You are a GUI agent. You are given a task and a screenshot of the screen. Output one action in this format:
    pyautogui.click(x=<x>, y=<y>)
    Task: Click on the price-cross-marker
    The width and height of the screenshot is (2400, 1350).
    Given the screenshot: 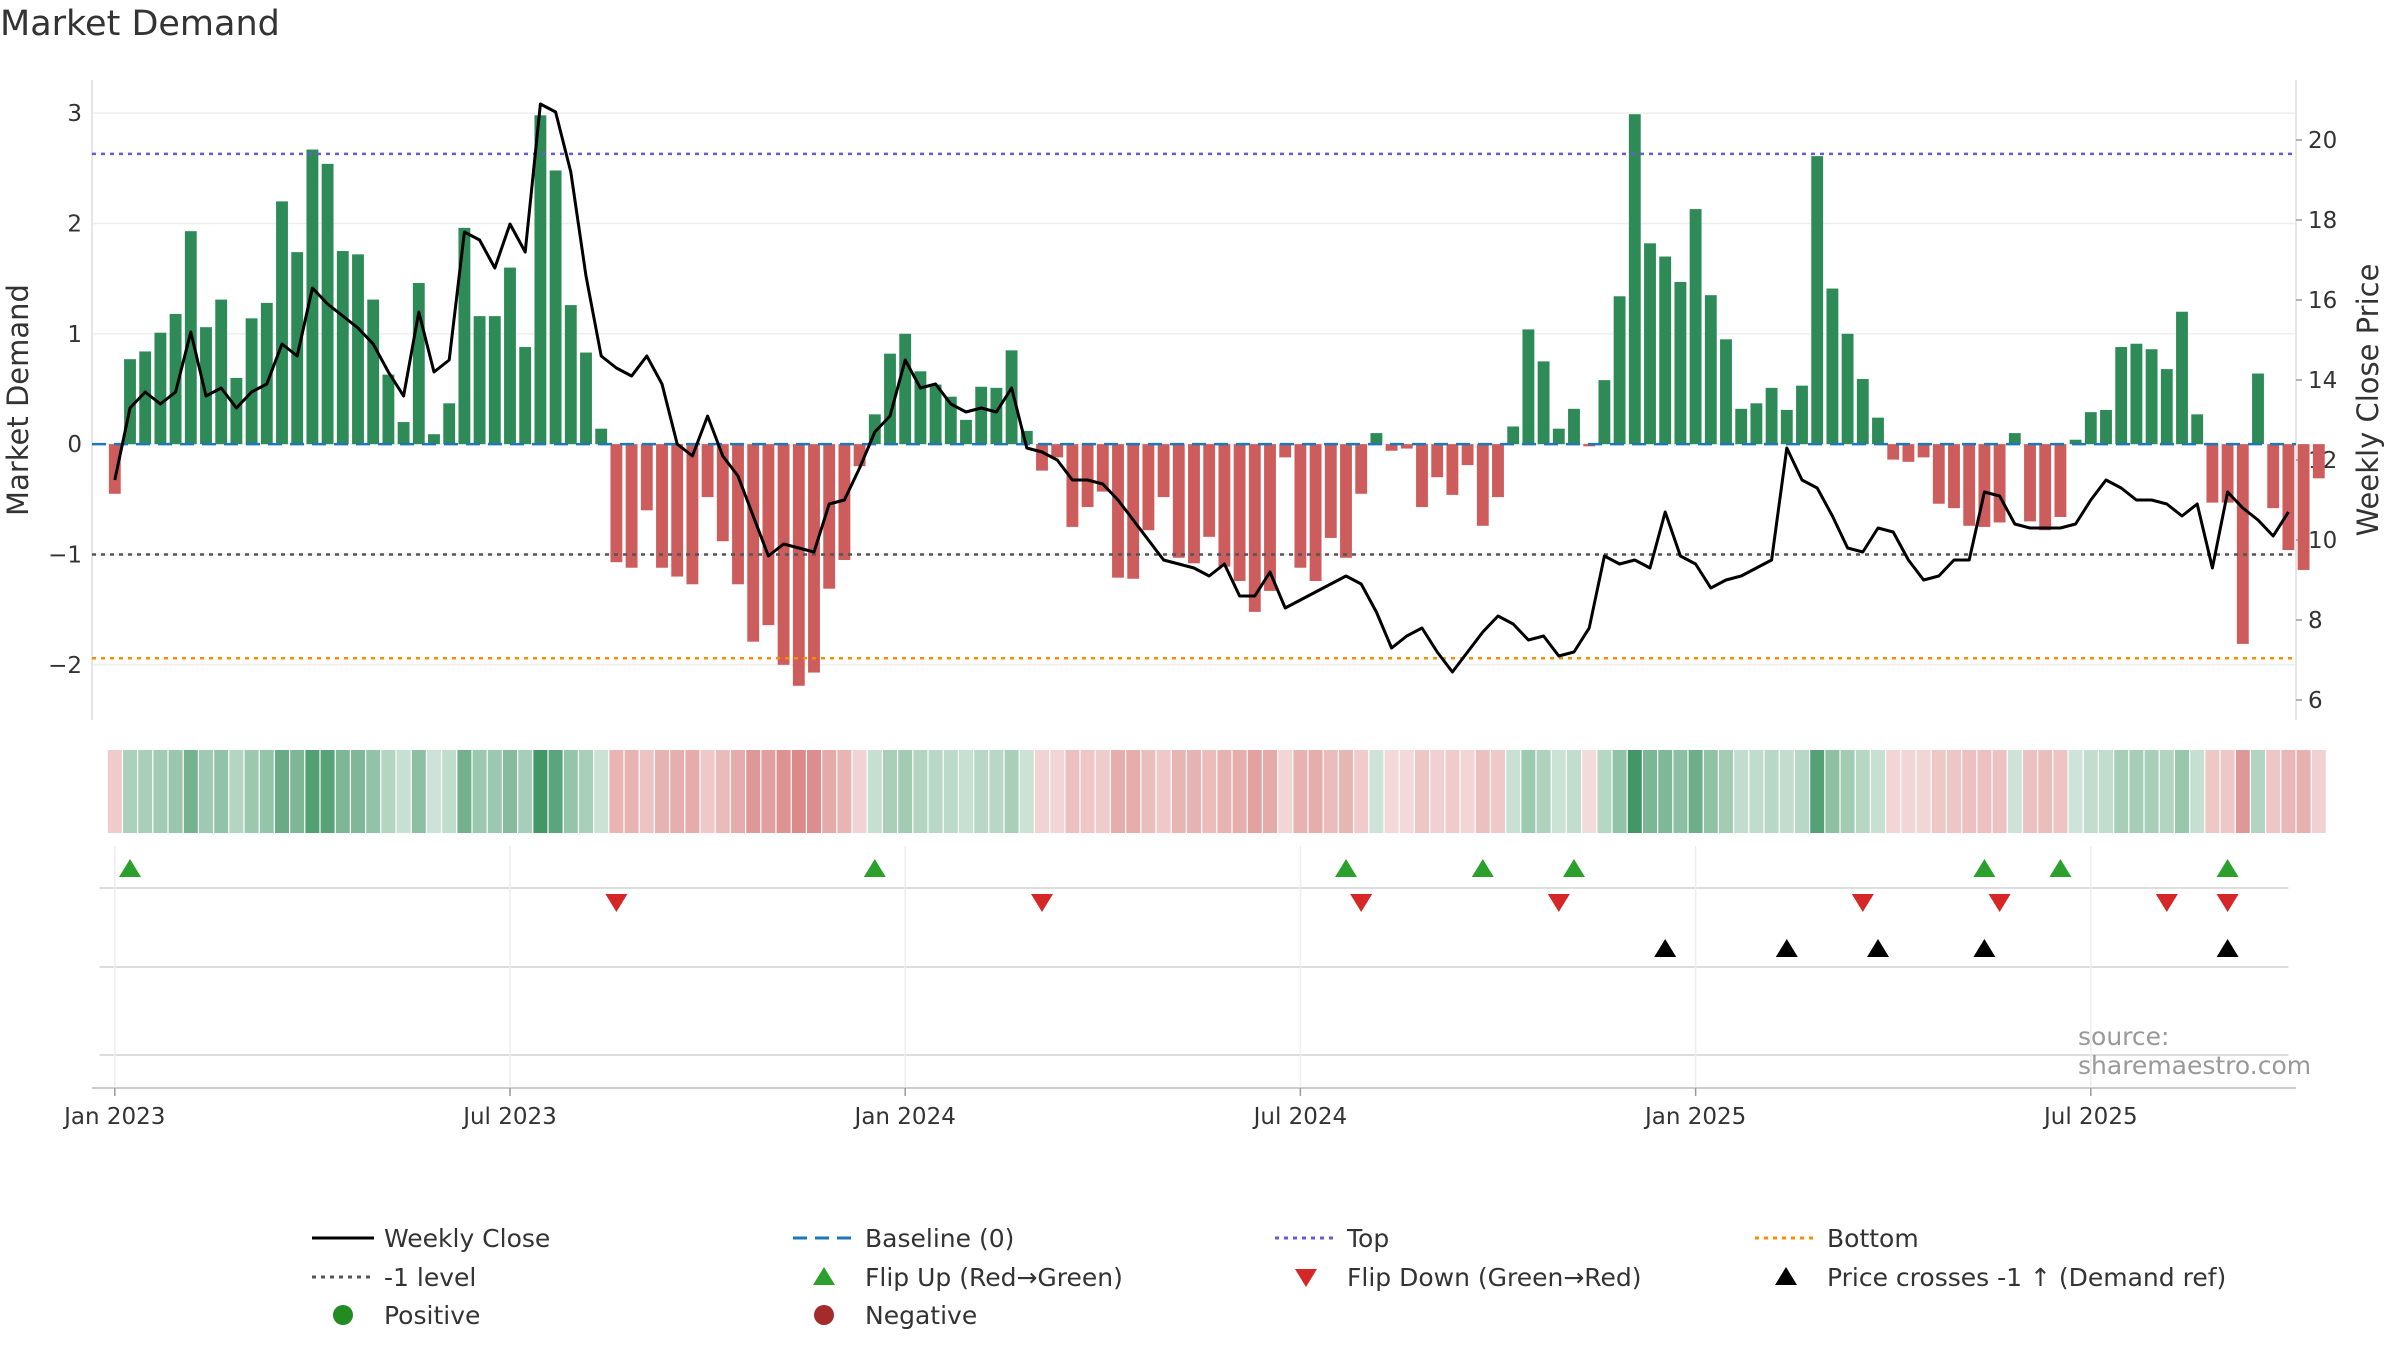 What is the action you would take?
    pyautogui.click(x=1786, y=948)
    